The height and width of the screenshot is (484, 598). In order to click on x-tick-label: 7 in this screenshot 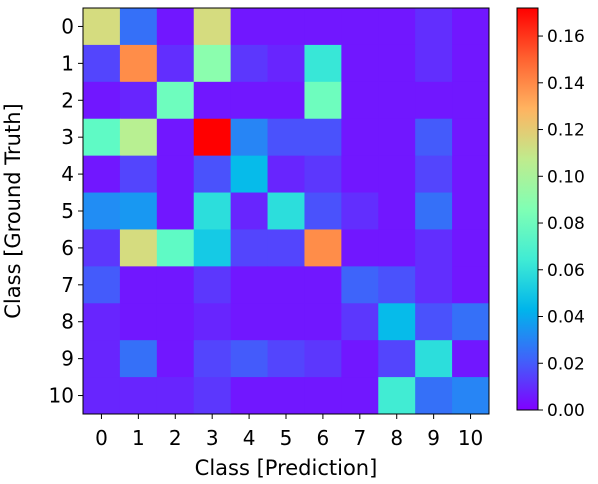, I will do `click(359, 438)`.